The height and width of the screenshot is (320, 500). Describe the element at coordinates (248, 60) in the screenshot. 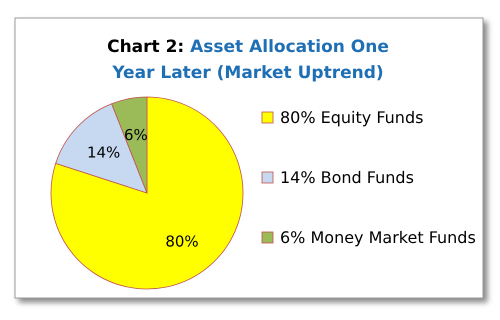

I see `chart-title: Chart 2: Asset Allocation One Year Later (Market Uptrend)` at that location.